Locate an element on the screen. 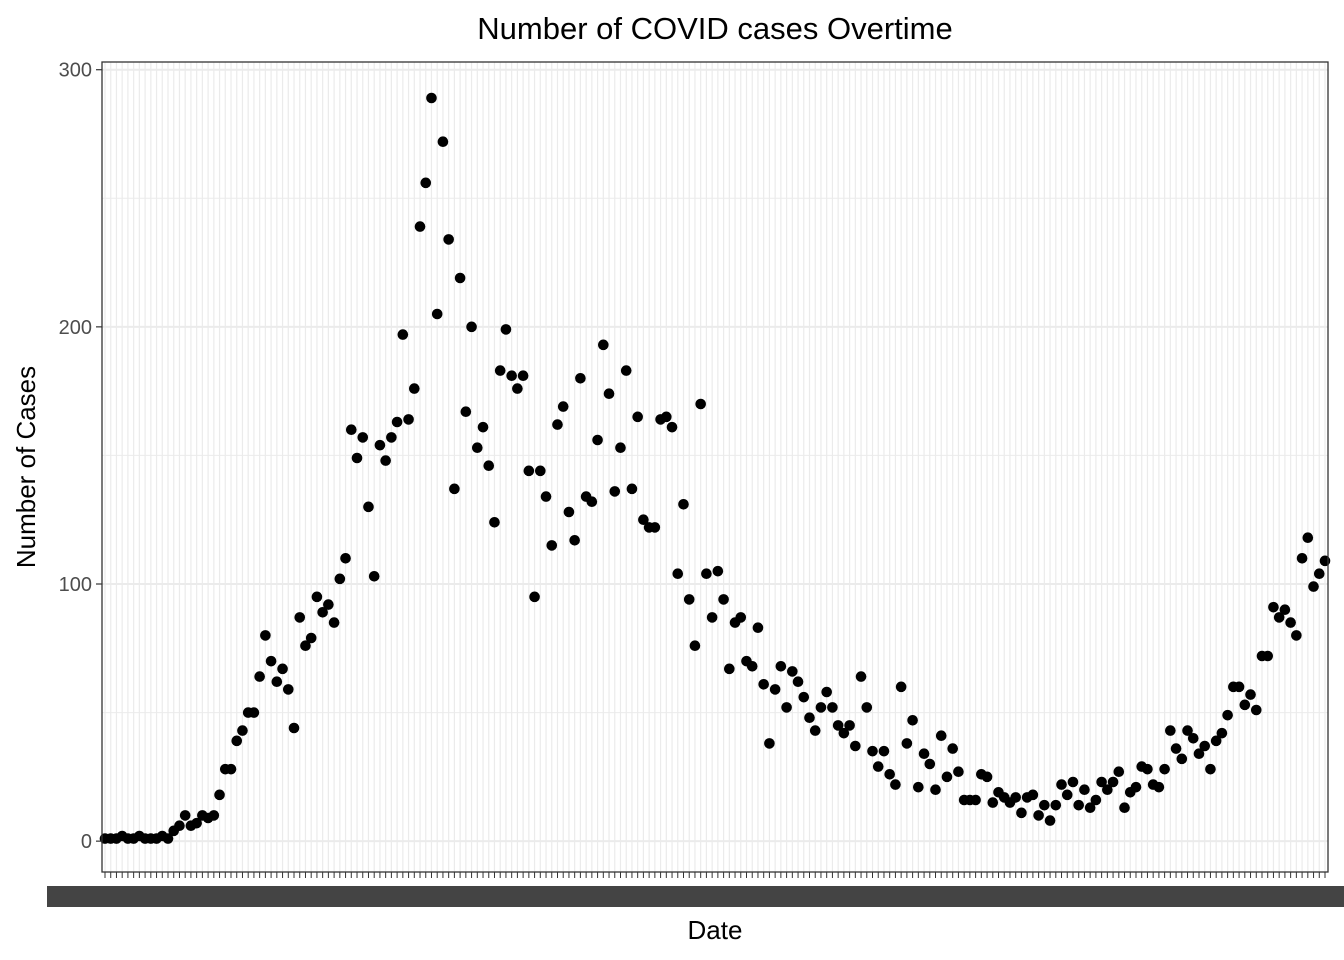 This screenshot has width=1344, height=960. y-tick-label: 200 is located at coordinates (75, 328).